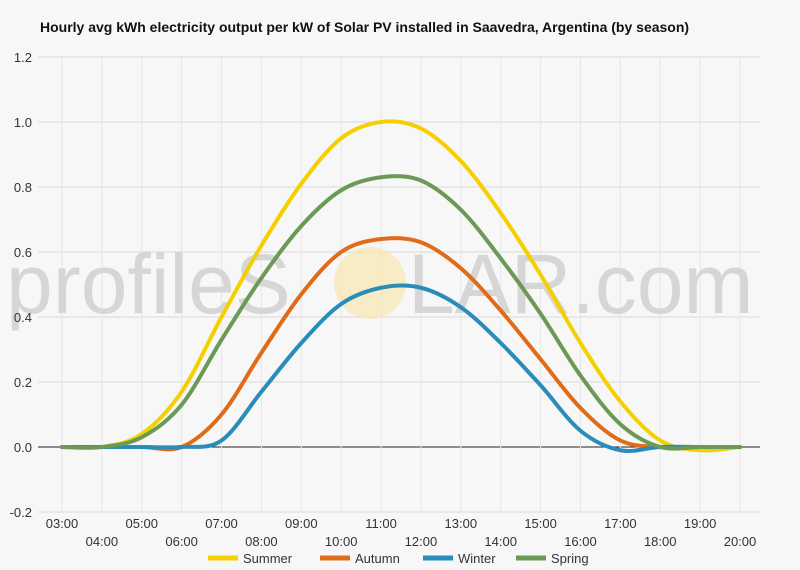  Describe the element at coordinates (740, 541) in the screenshot. I see `x-tick-label: 20:00` at that location.